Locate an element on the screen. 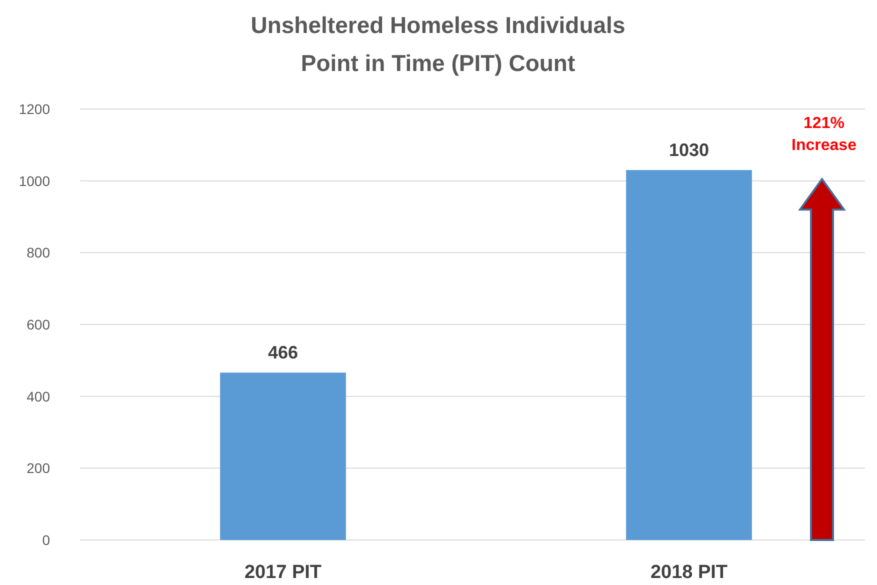 The image size is (877, 585). y-tick-label: 200 is located at coordinates (38, 468).